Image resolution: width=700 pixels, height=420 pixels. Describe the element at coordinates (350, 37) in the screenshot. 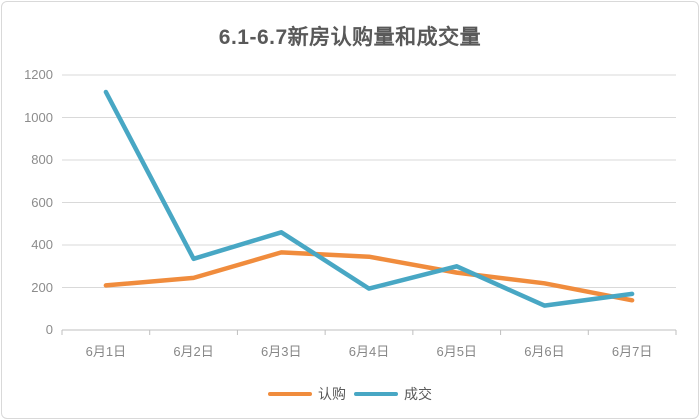

I see `chart-title: 6.1-6.7新房认购量和成交量` at that location.